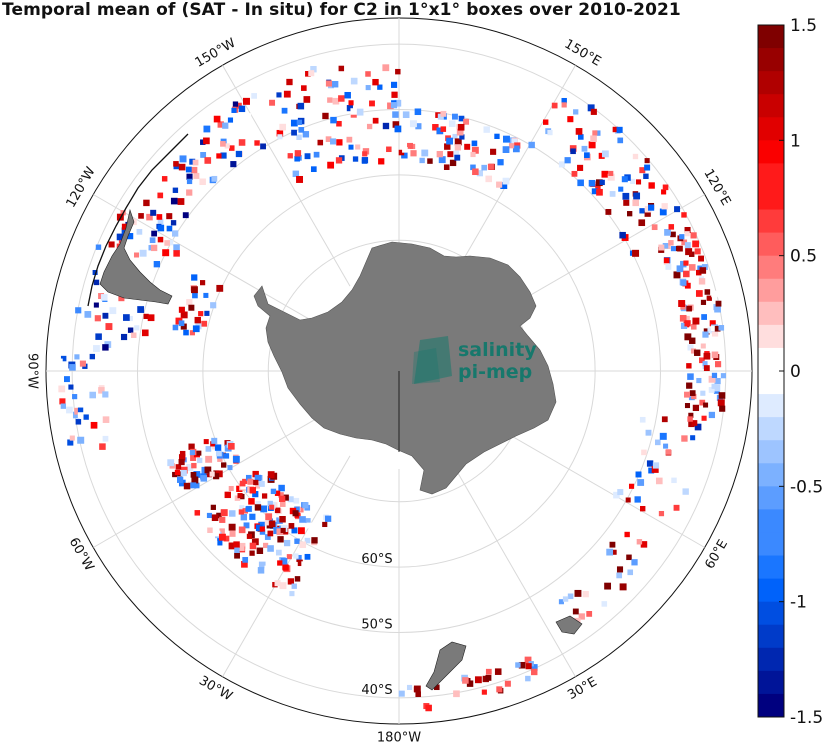 This screenshot has width=829, height=743. I want to click on meridian, so click(511, 566).